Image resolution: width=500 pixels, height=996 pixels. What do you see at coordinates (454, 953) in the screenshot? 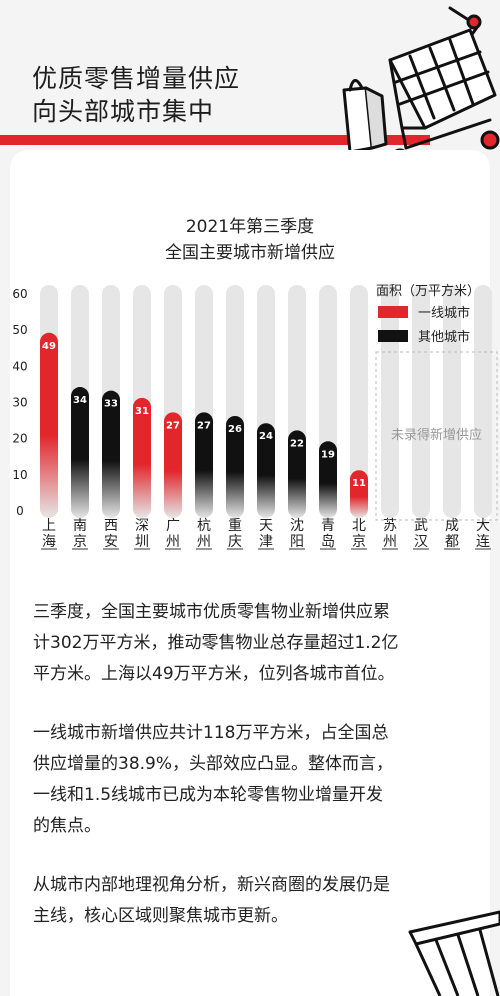
I see `decorative-frame-icon` at bounding box center [454, 953].